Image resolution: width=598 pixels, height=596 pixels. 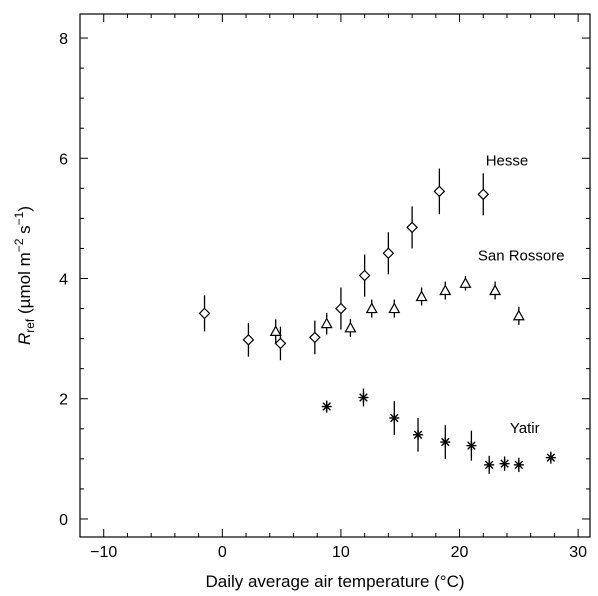 I want to click on y-axis-label: Rref (µmol m−2 s−1), so click(x=24, y=275).